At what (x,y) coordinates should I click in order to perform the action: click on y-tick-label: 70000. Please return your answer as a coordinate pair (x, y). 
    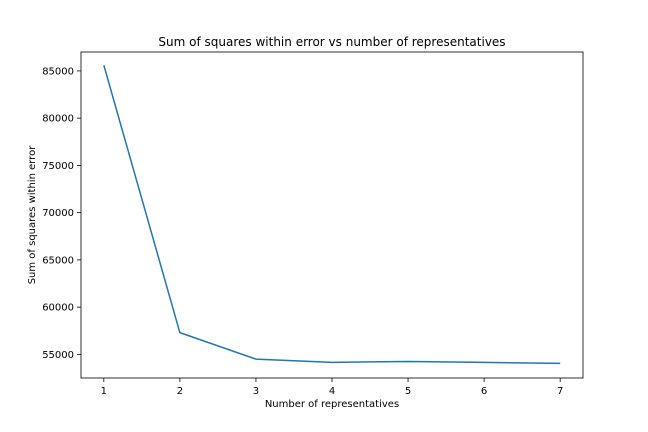
    Looking at the image, I should click on (58, 213).